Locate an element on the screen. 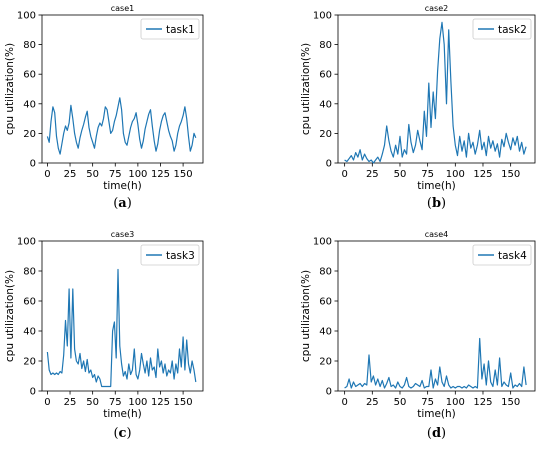 This screenshot has width=550, height=449. legend: task2 is located at coordinates (502, 29).